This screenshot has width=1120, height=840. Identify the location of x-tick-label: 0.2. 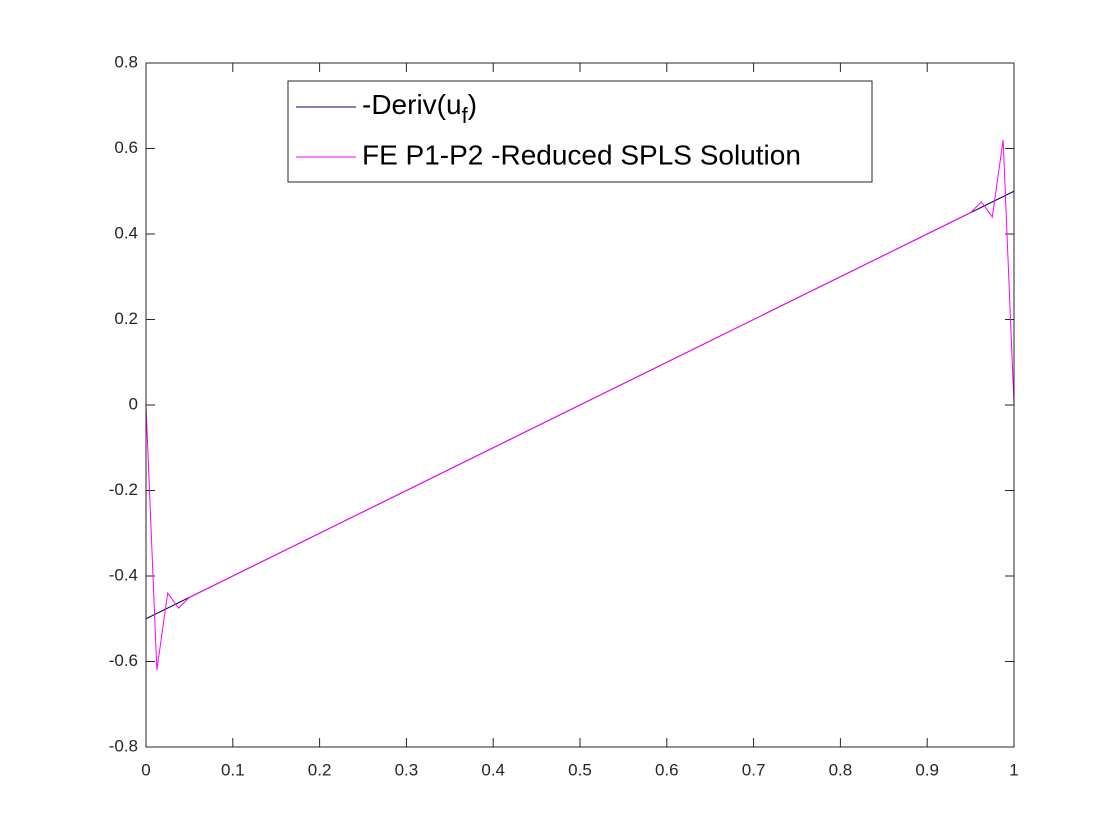
(320, 769).